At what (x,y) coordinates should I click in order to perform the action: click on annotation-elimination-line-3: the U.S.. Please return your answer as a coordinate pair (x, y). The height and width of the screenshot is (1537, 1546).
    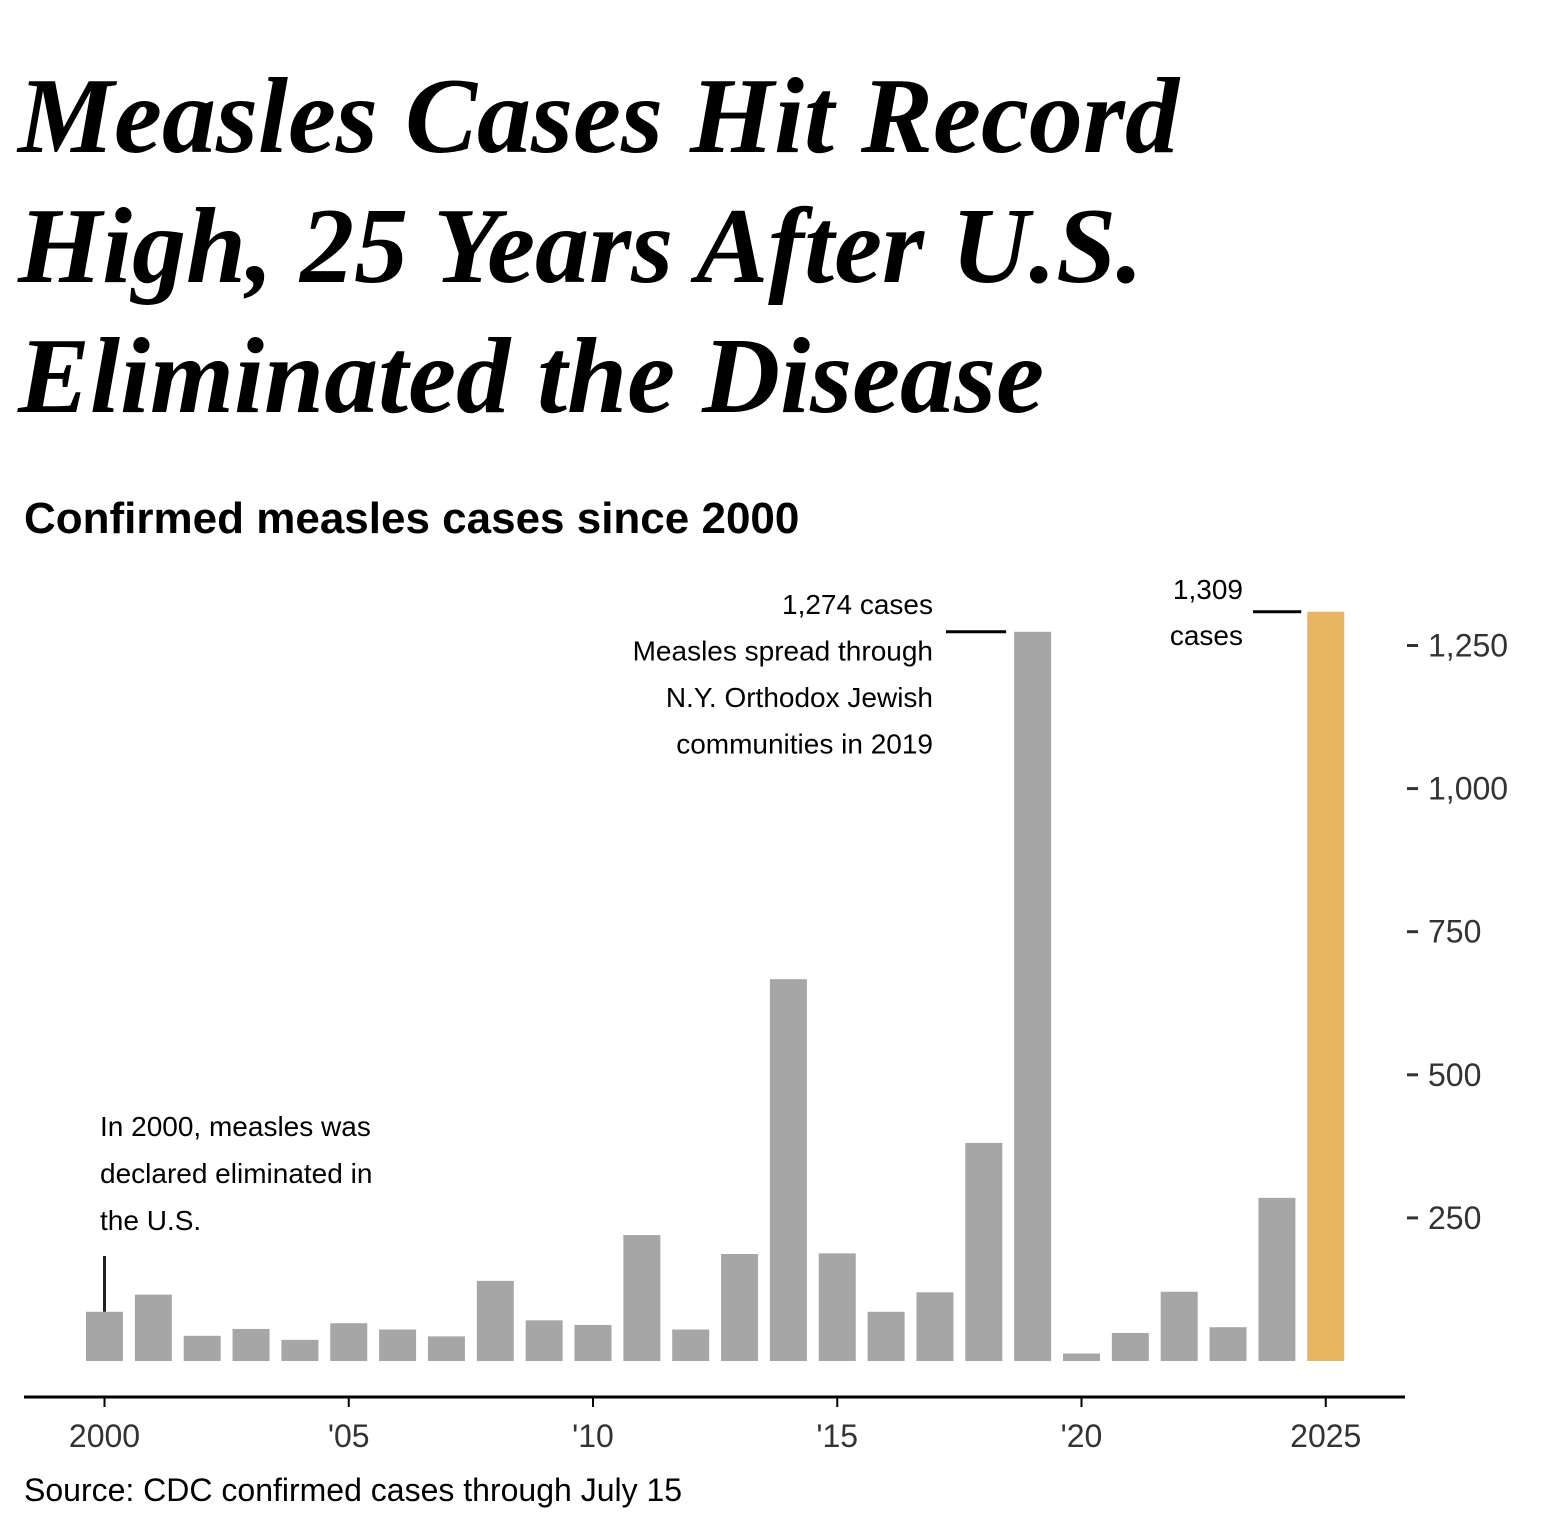
    Looking at the image, I should click on (150, 1220).